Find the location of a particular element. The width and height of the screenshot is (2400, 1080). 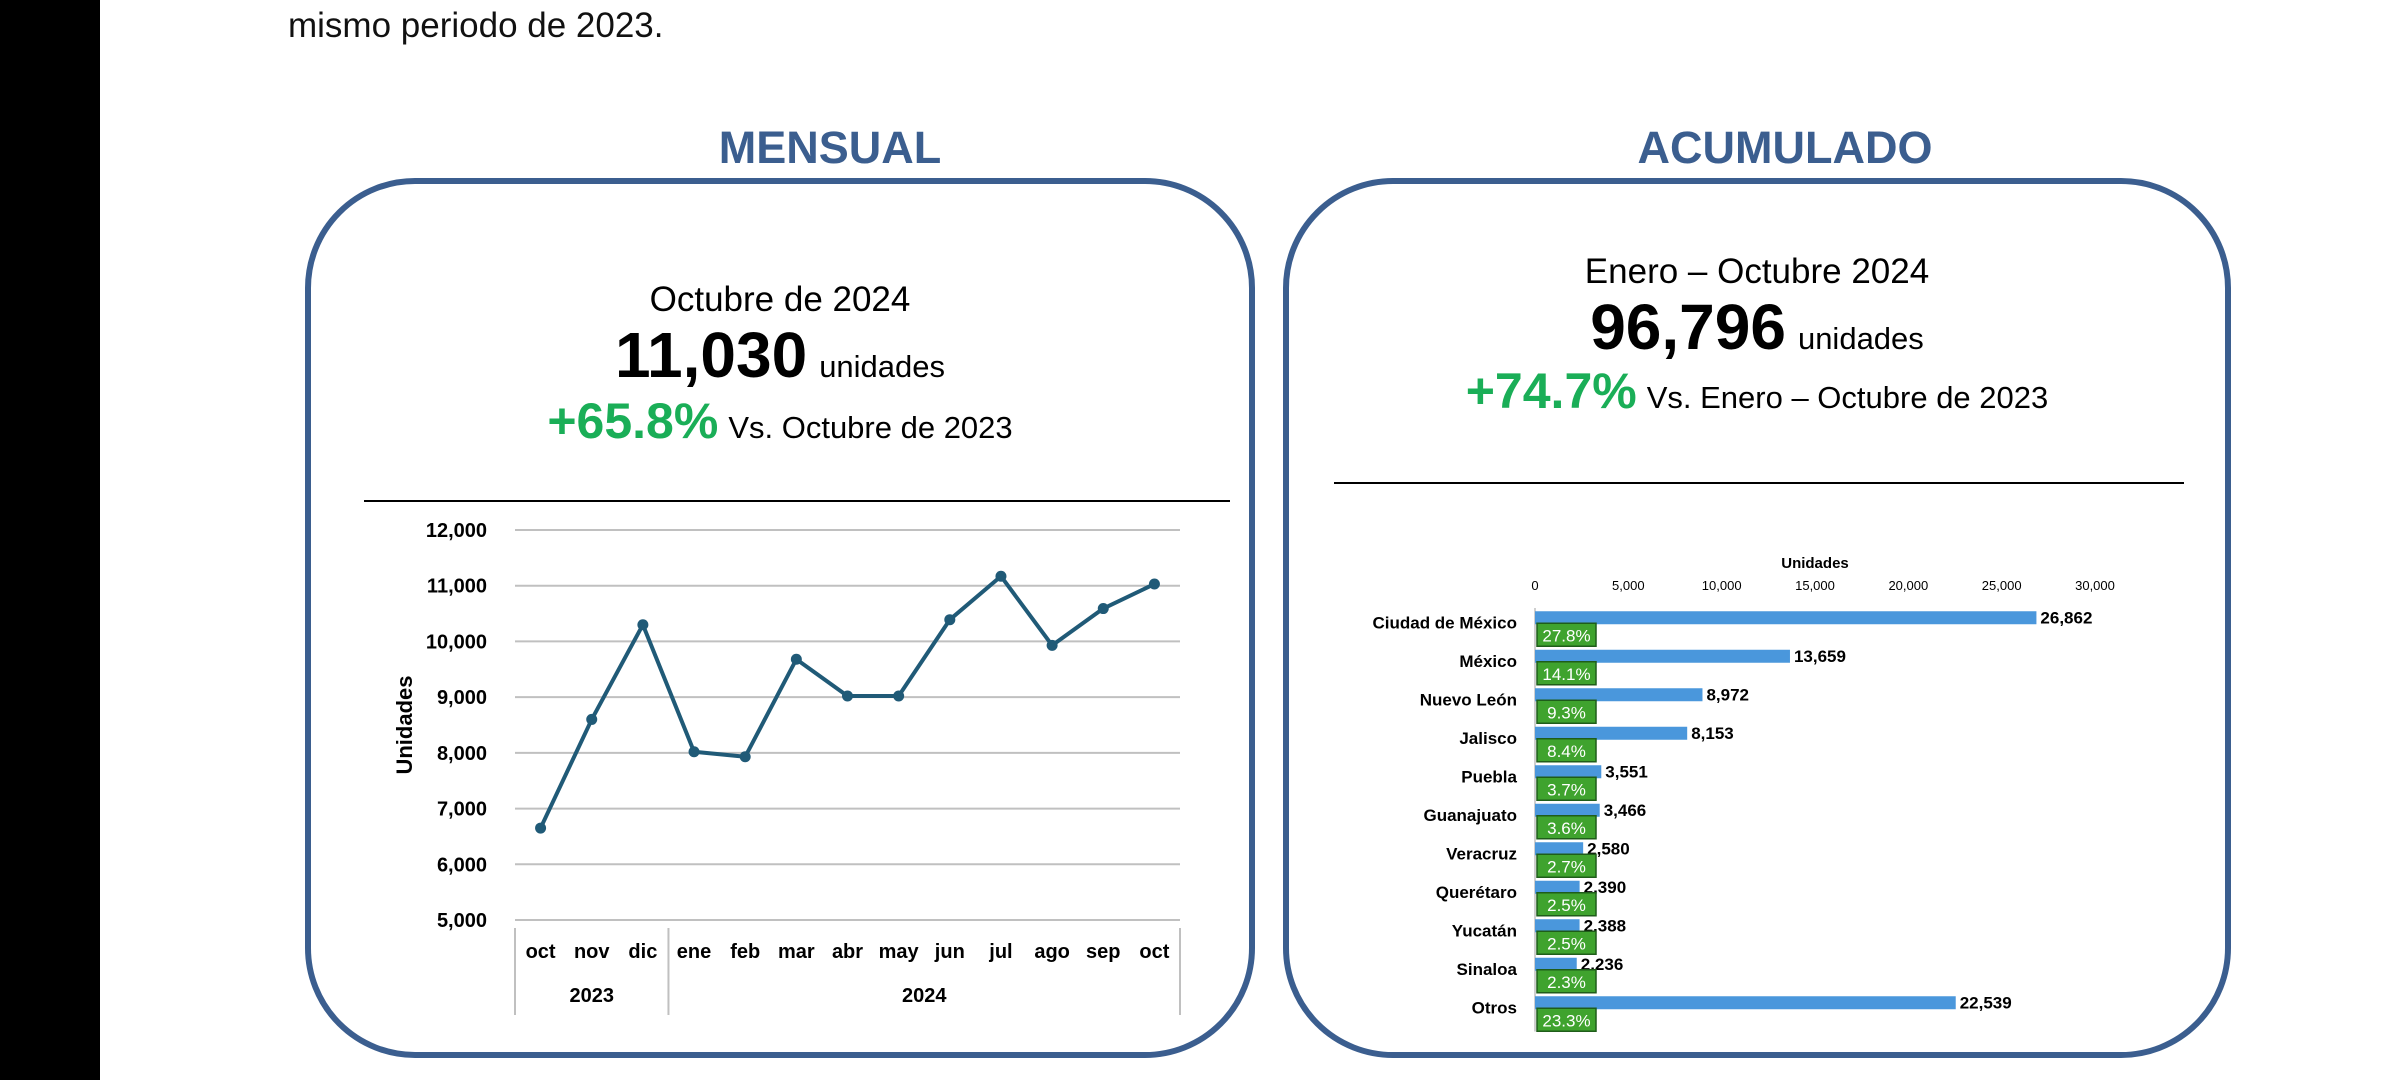

category-label: Jalisco is located at coordinates (1488, 738).